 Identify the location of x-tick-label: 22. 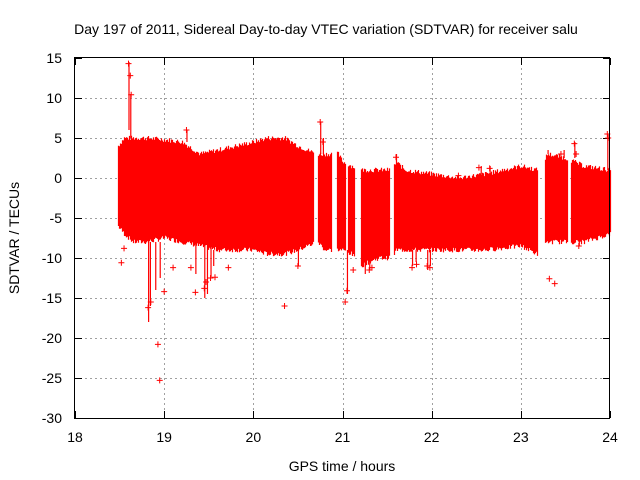
(432, 437).